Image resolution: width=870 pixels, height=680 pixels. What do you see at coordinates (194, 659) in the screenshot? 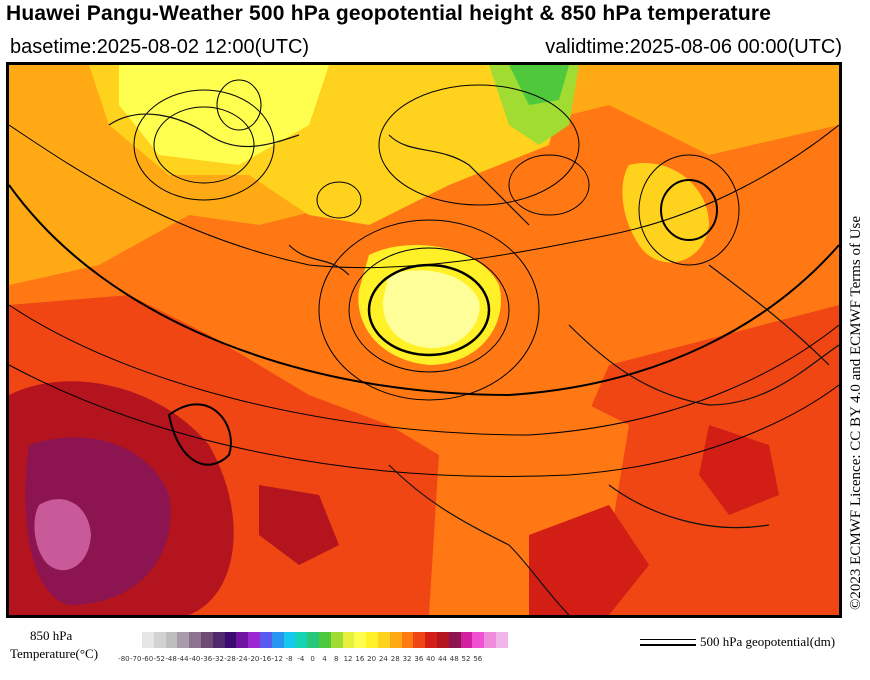
I see `colorbar-tick-label: -40` at bounding box center [194, 659].